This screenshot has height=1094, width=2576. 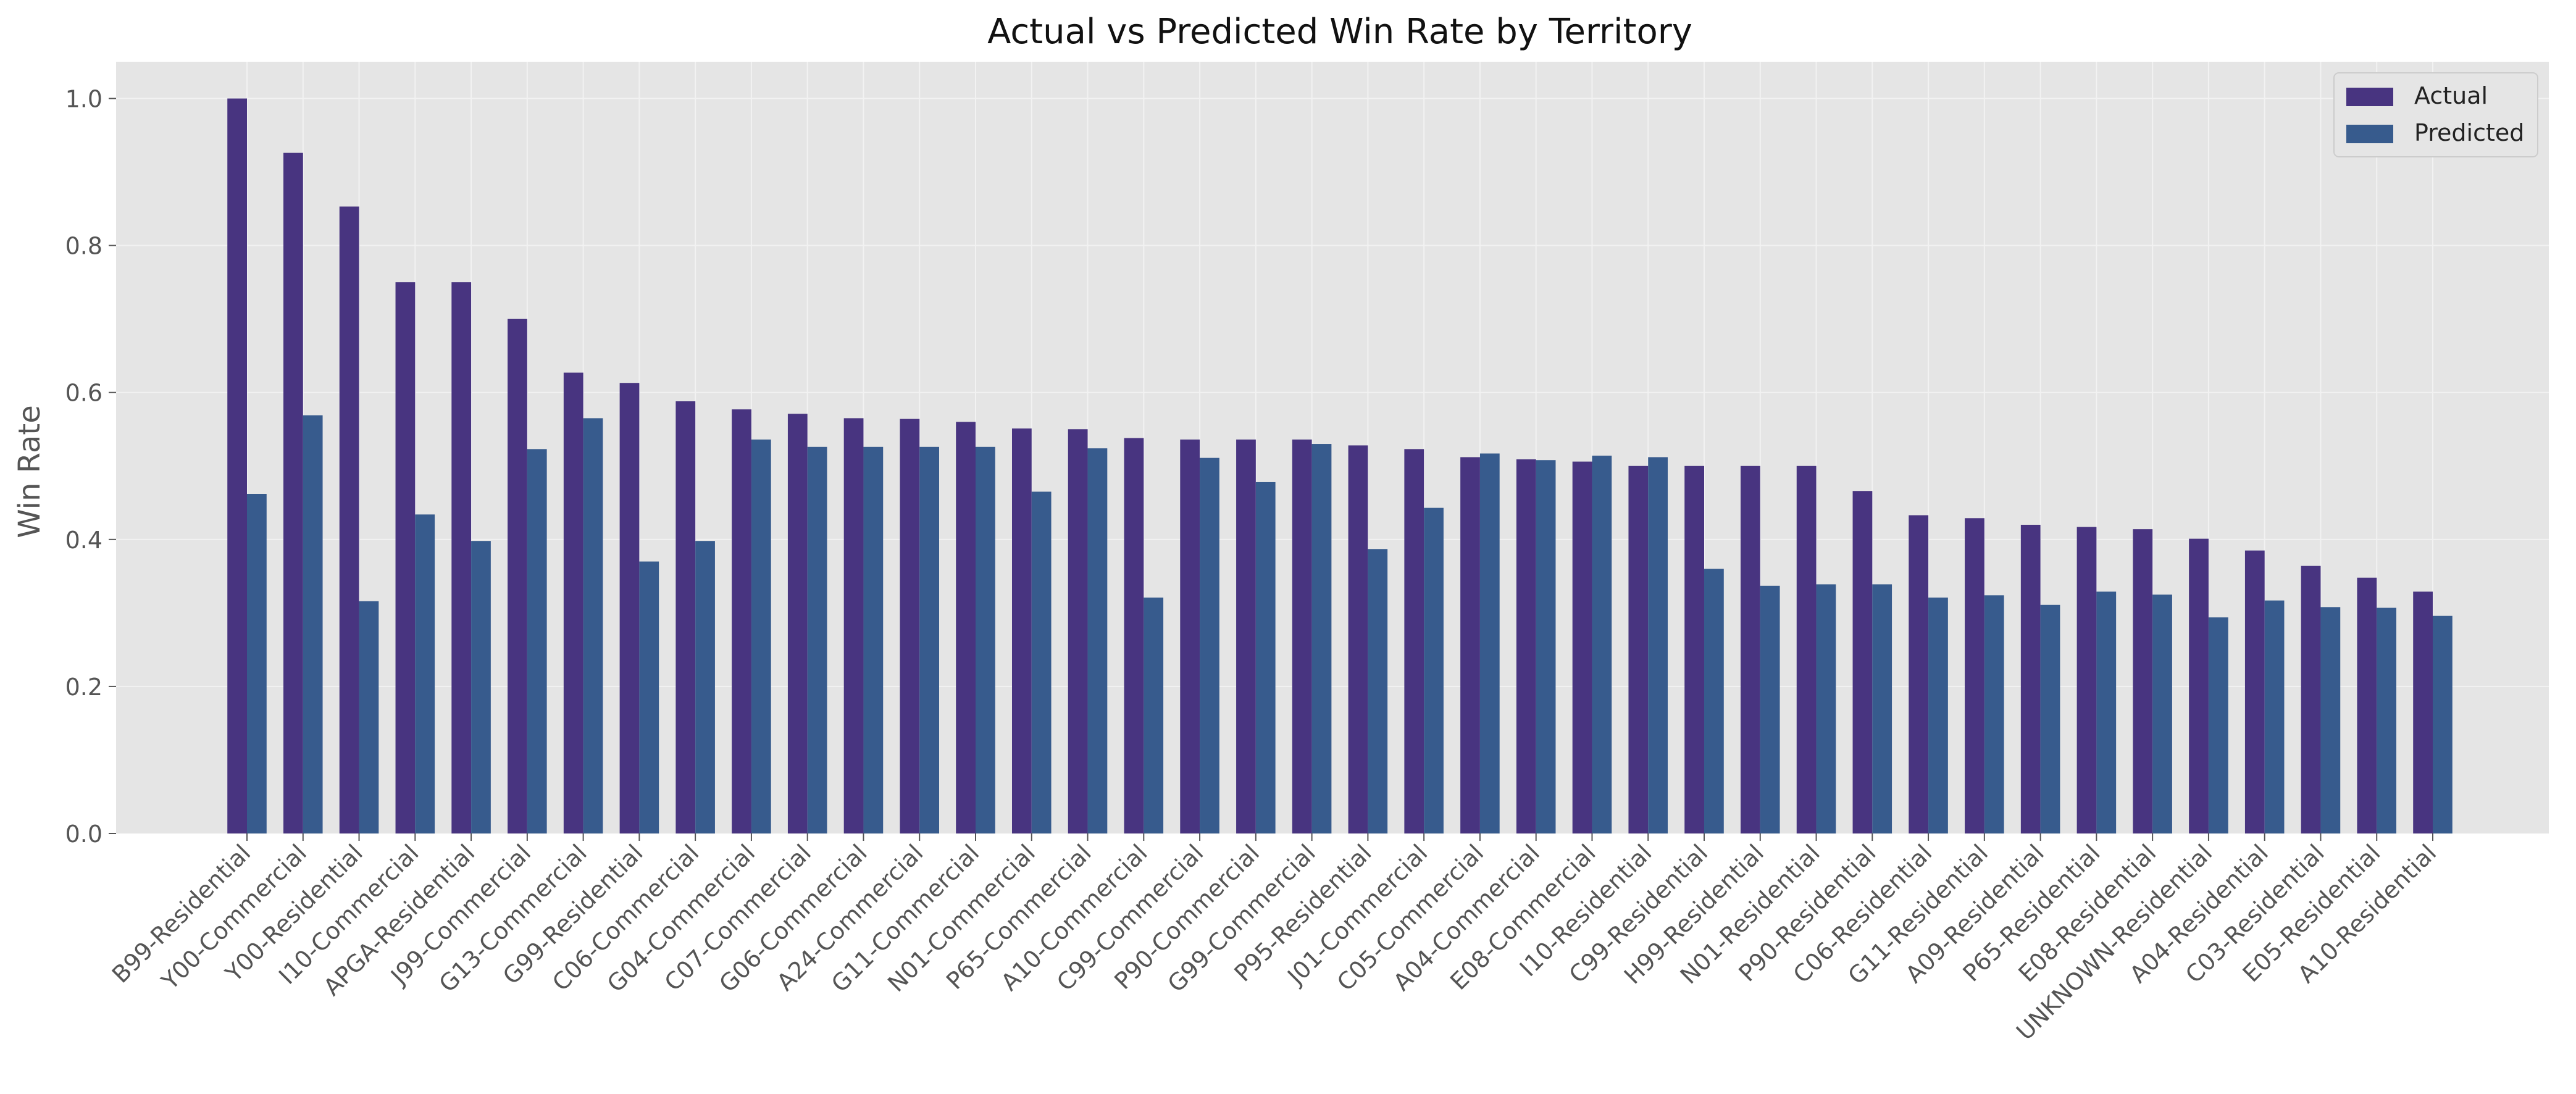 What do you see at coordinates (83, 100) in the screenshot?
I see `y-tick-label: 1.0` at bounding box center [83, 100].